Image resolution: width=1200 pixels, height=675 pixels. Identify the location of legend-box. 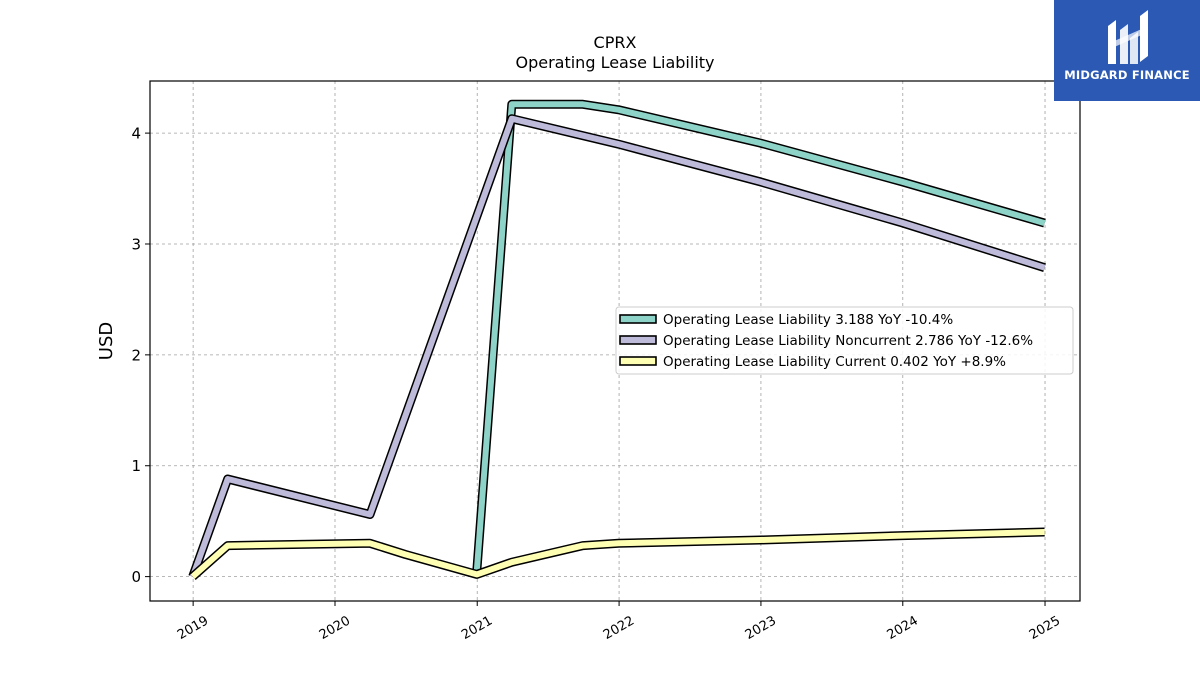
(844, 340).